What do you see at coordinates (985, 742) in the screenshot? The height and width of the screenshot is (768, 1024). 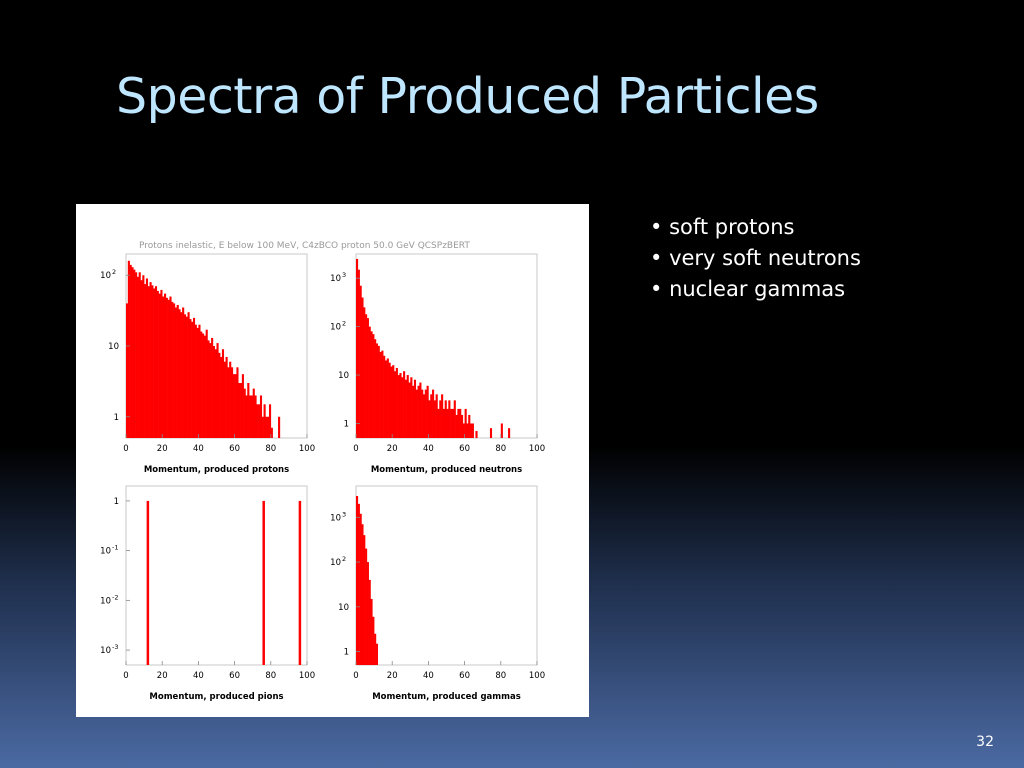 I see `slide-number: 32` at bounding box center [985, 742].